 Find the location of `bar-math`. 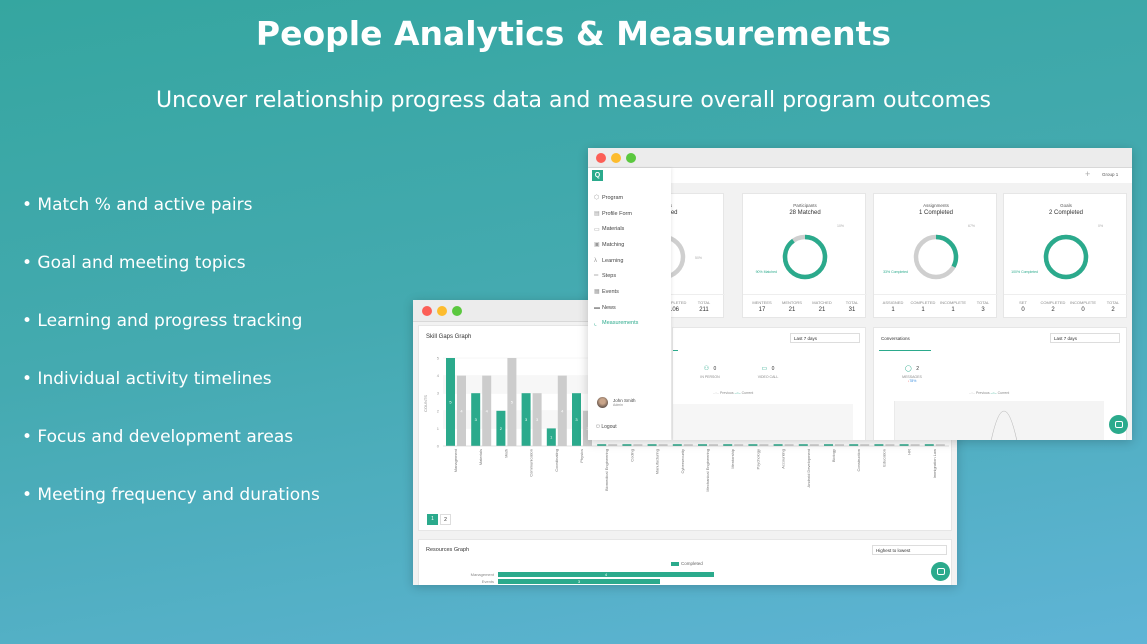

bar-math is located at coordinates (501, 428).